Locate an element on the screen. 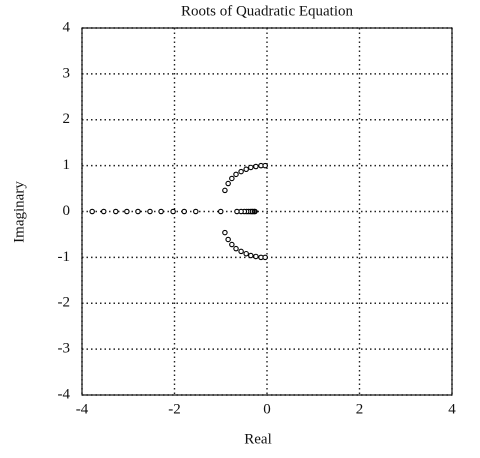  x-tick-label: -4 is located at coordinates (82, 409).